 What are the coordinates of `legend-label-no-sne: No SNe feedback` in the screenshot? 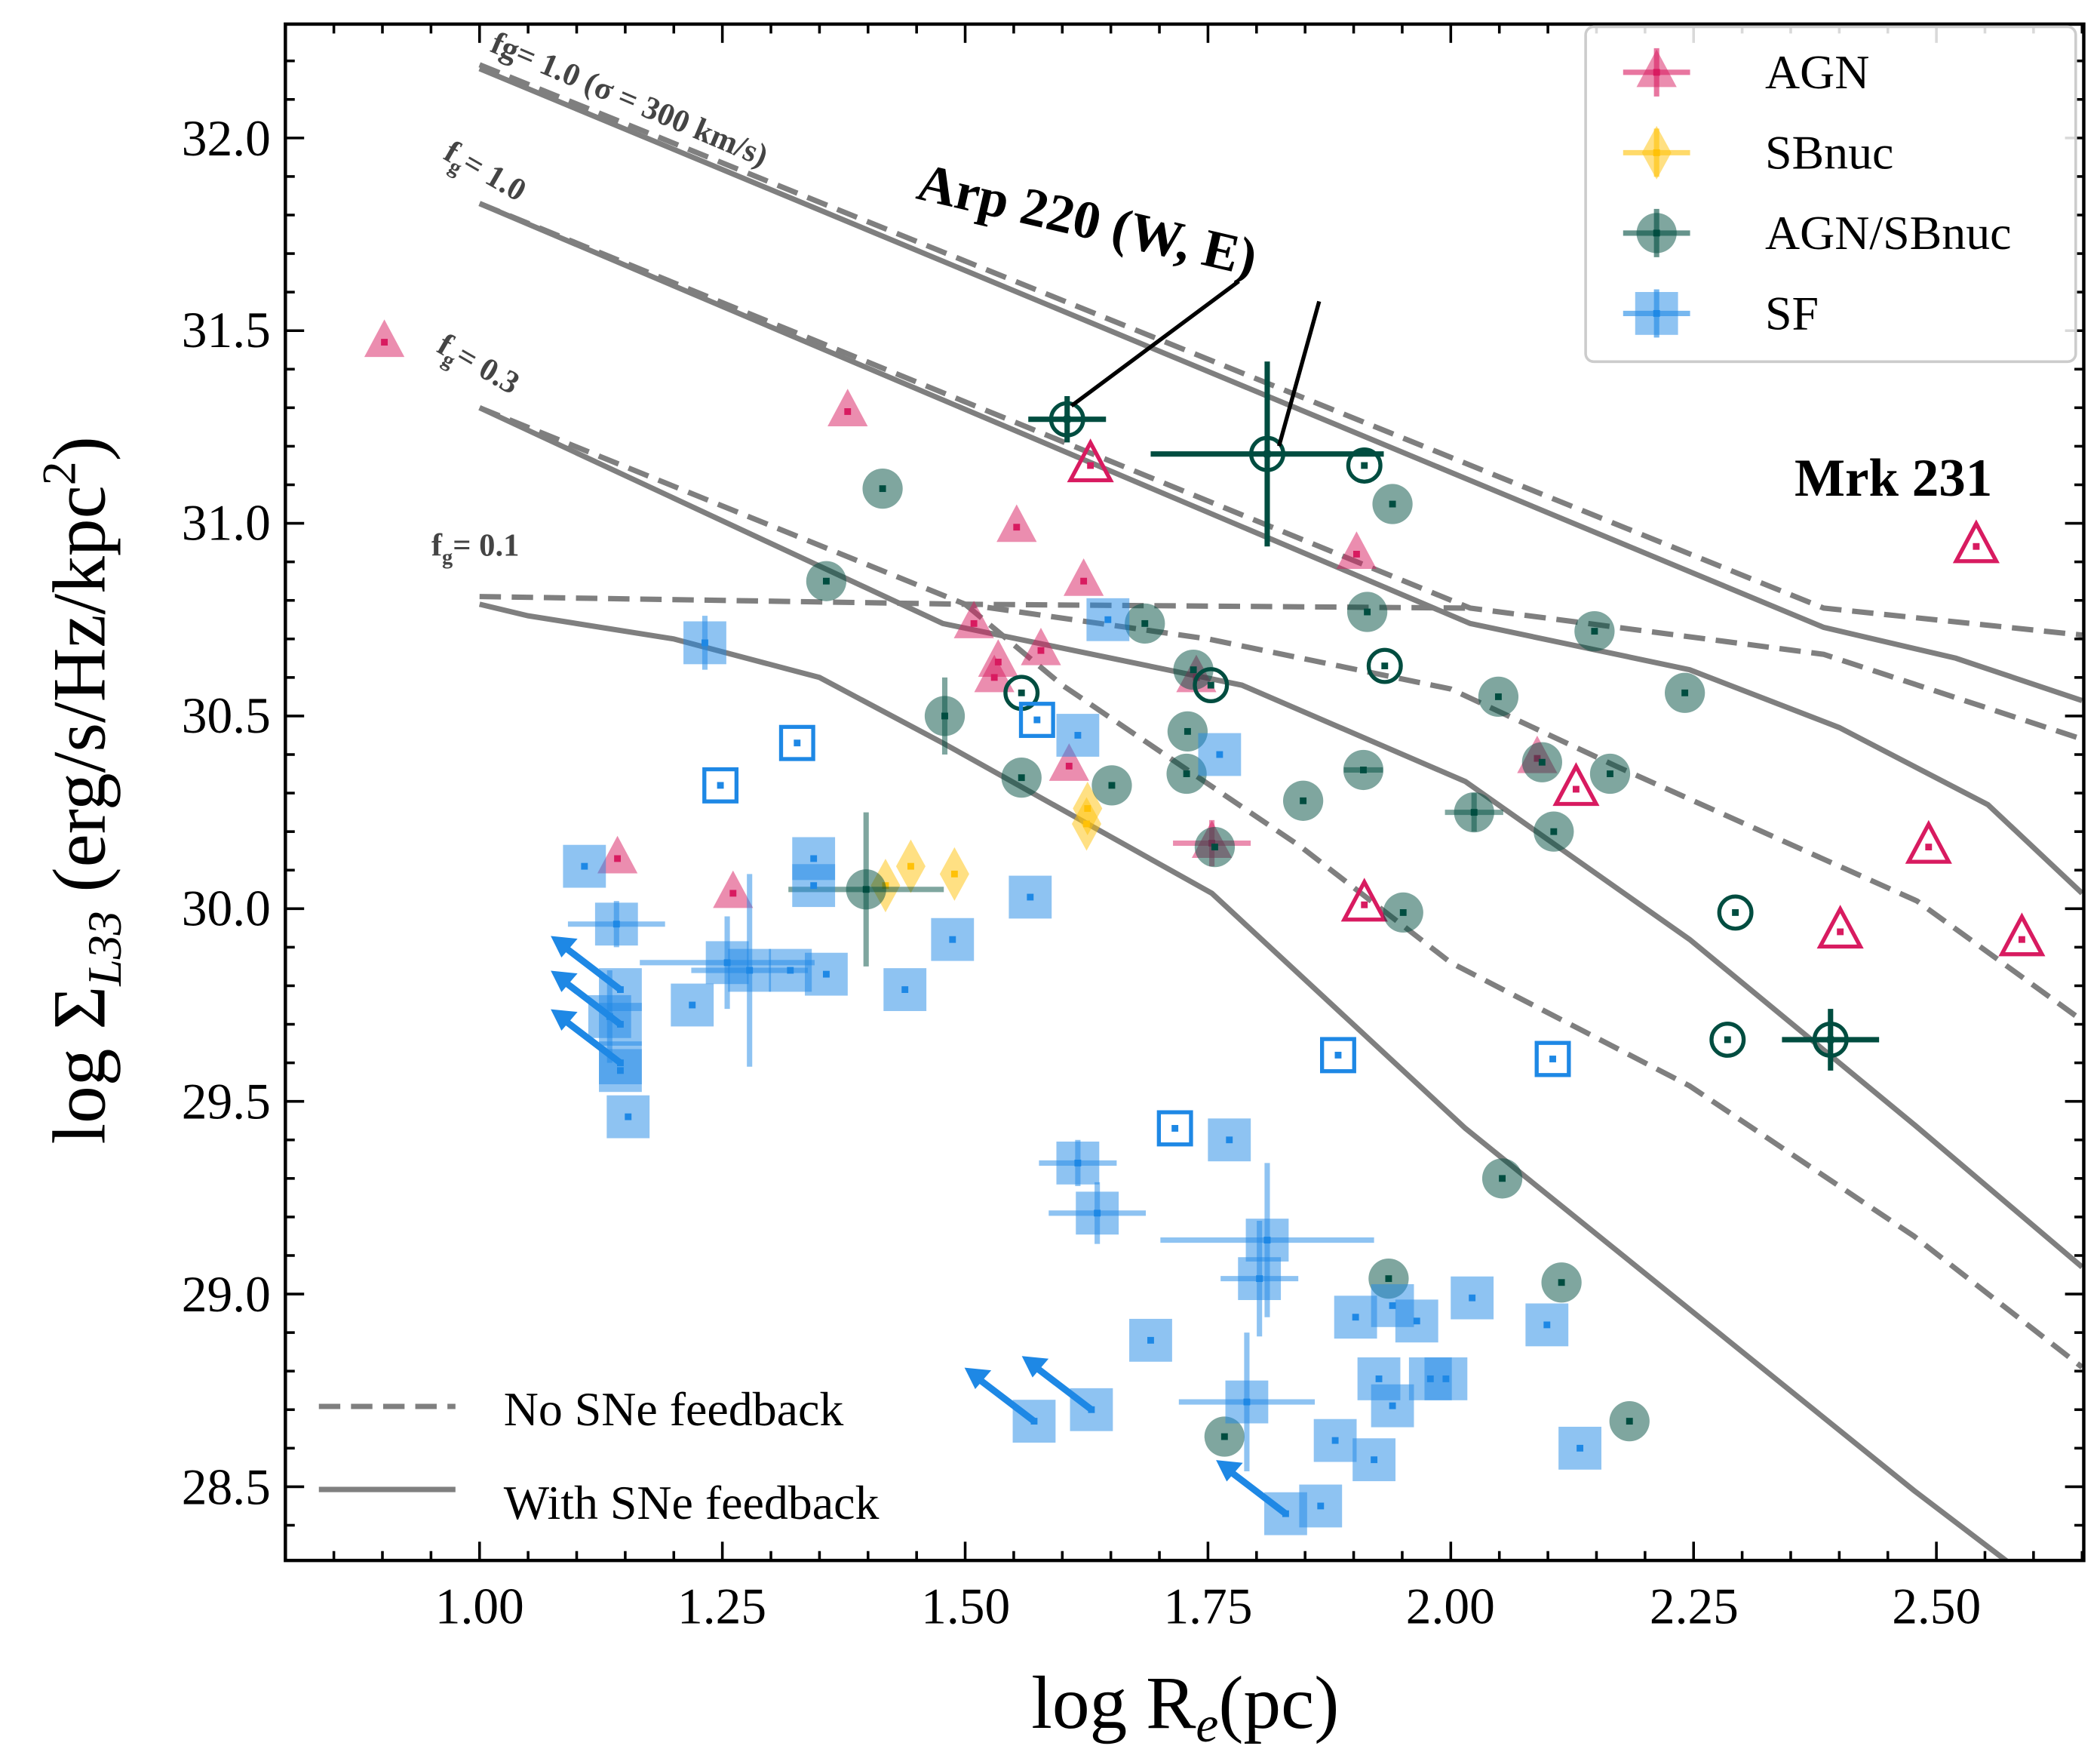 It's located at (674, 1409).